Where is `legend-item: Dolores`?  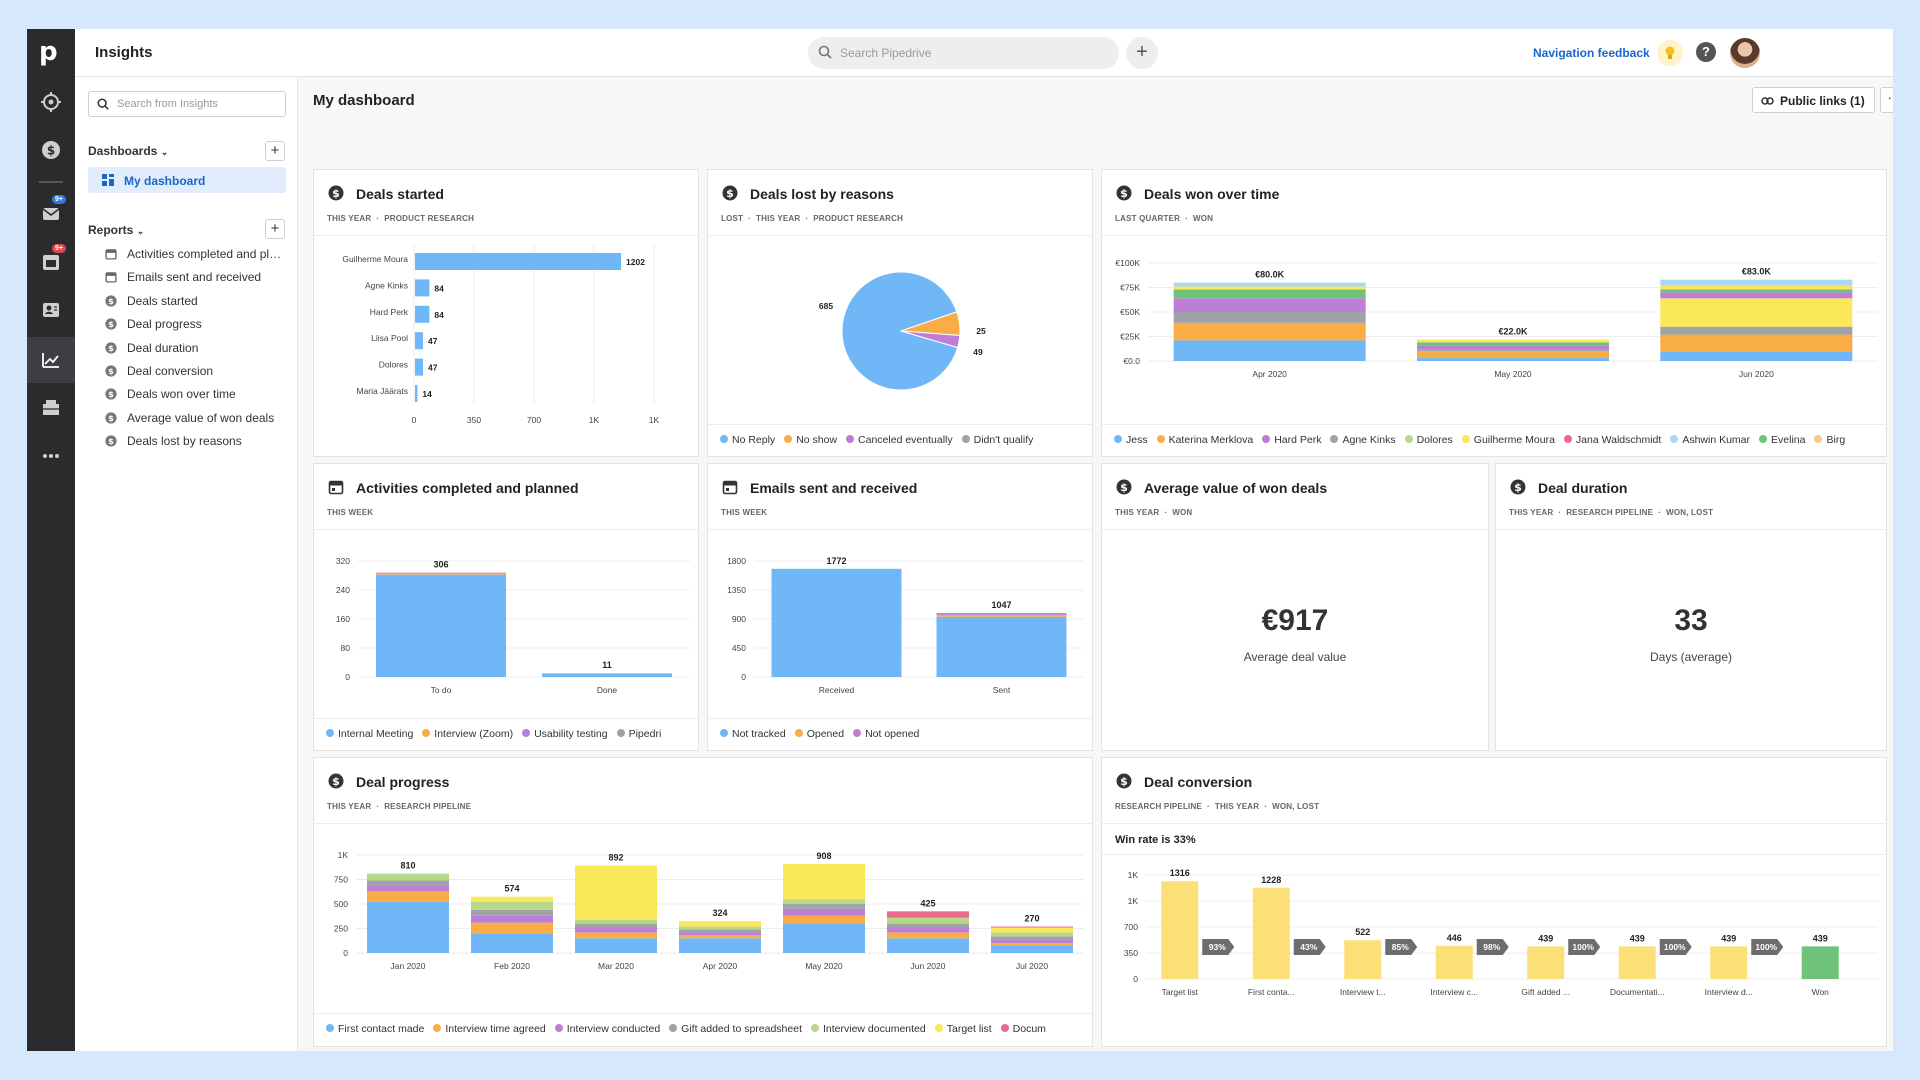 legend-item: Dolores is located at coordinates (1428, 440).